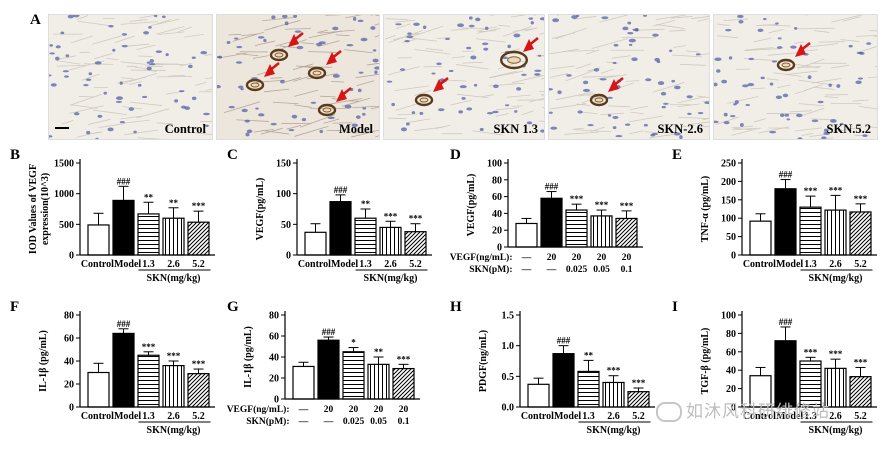 The width and height of the screenshot is (886, 455). I want to click on row-value: —, so click(526, 258).